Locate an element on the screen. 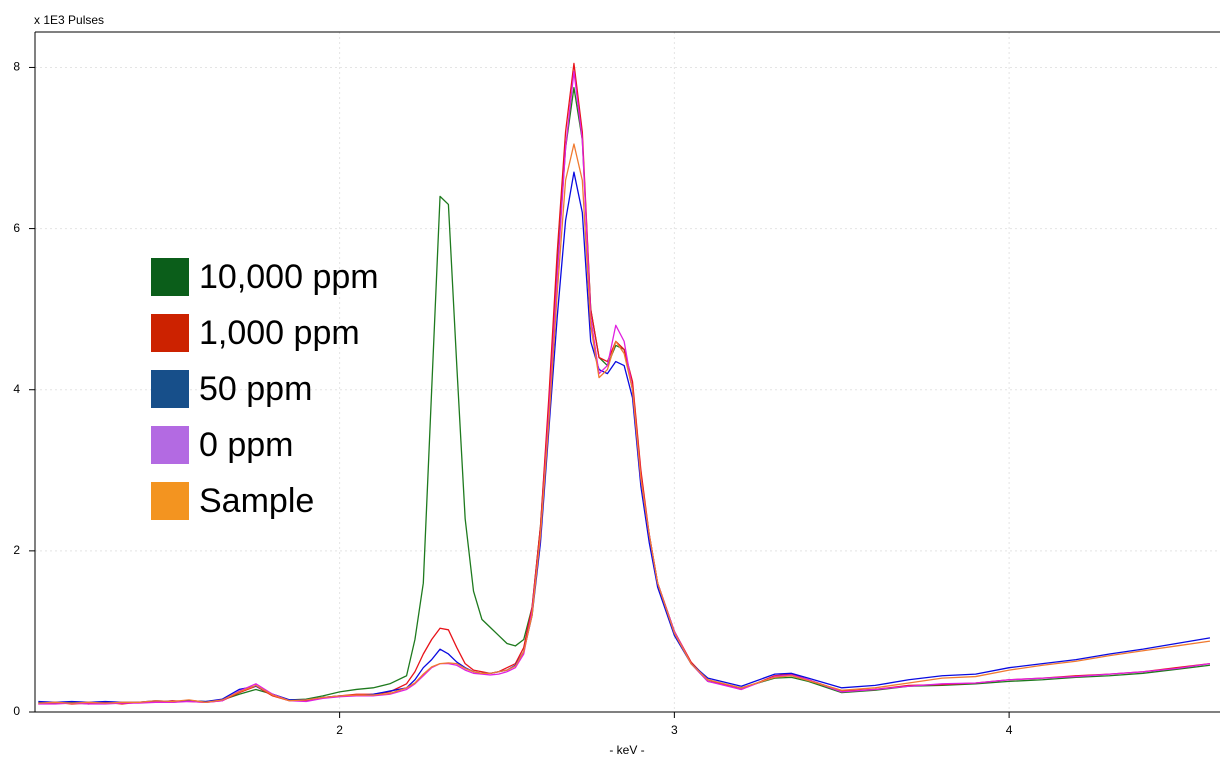 This screenshot has height=760, width=1220. x-axis-label: - keV - is located at coordinates (626, 750).